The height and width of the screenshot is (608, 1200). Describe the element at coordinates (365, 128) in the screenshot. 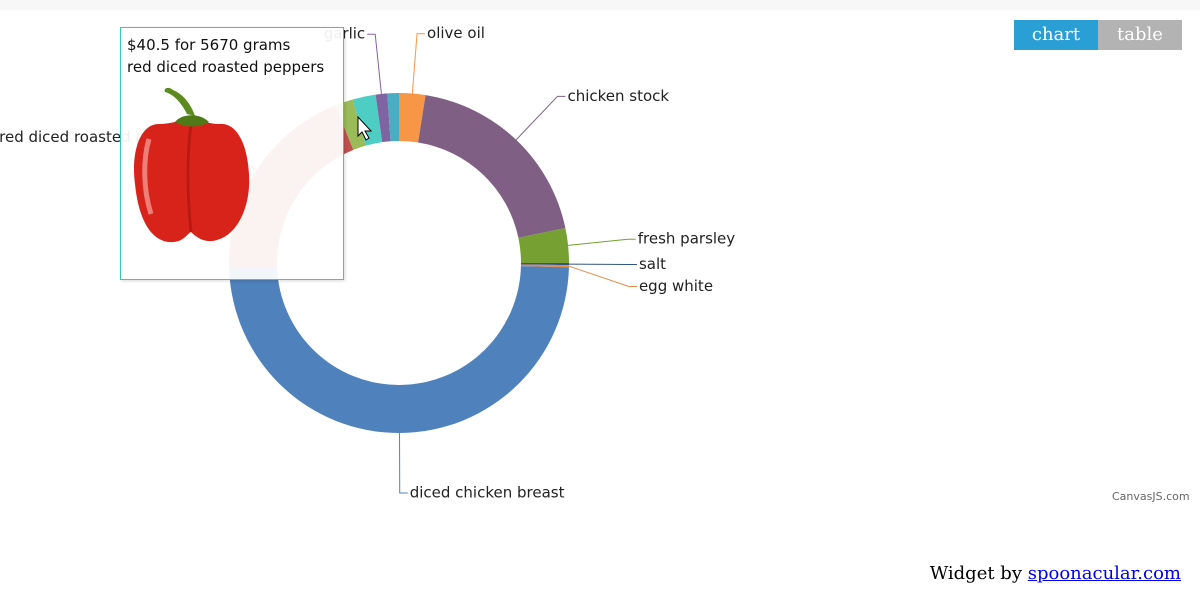

I see `mouse-cursor` at that location.